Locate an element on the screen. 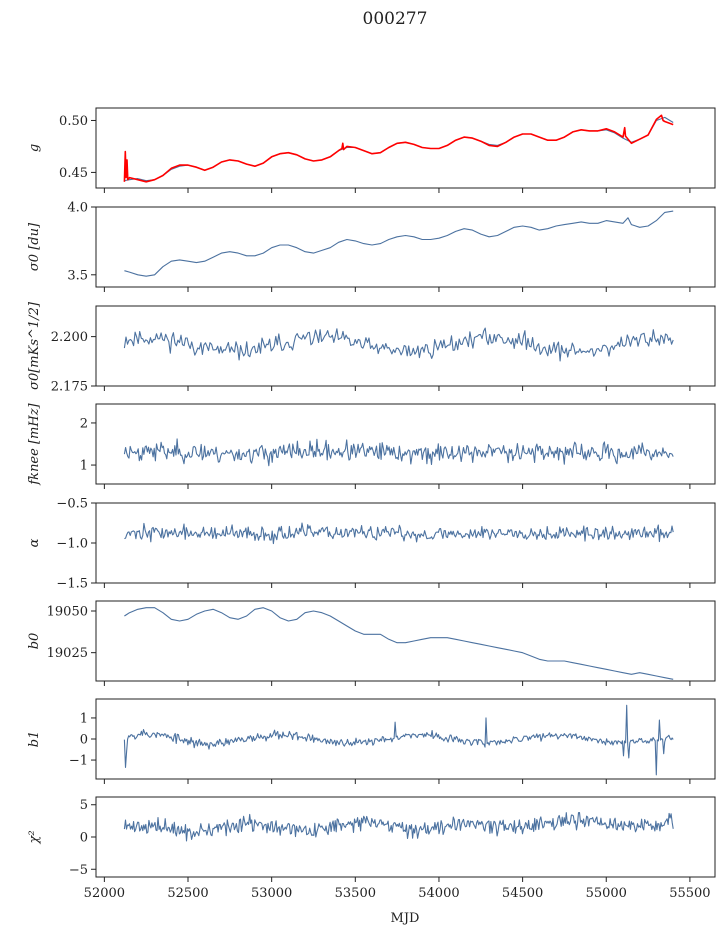 The image size is (725, 936). panel-b1: −1 0 1 b1 is located at coordinates (371, 741).